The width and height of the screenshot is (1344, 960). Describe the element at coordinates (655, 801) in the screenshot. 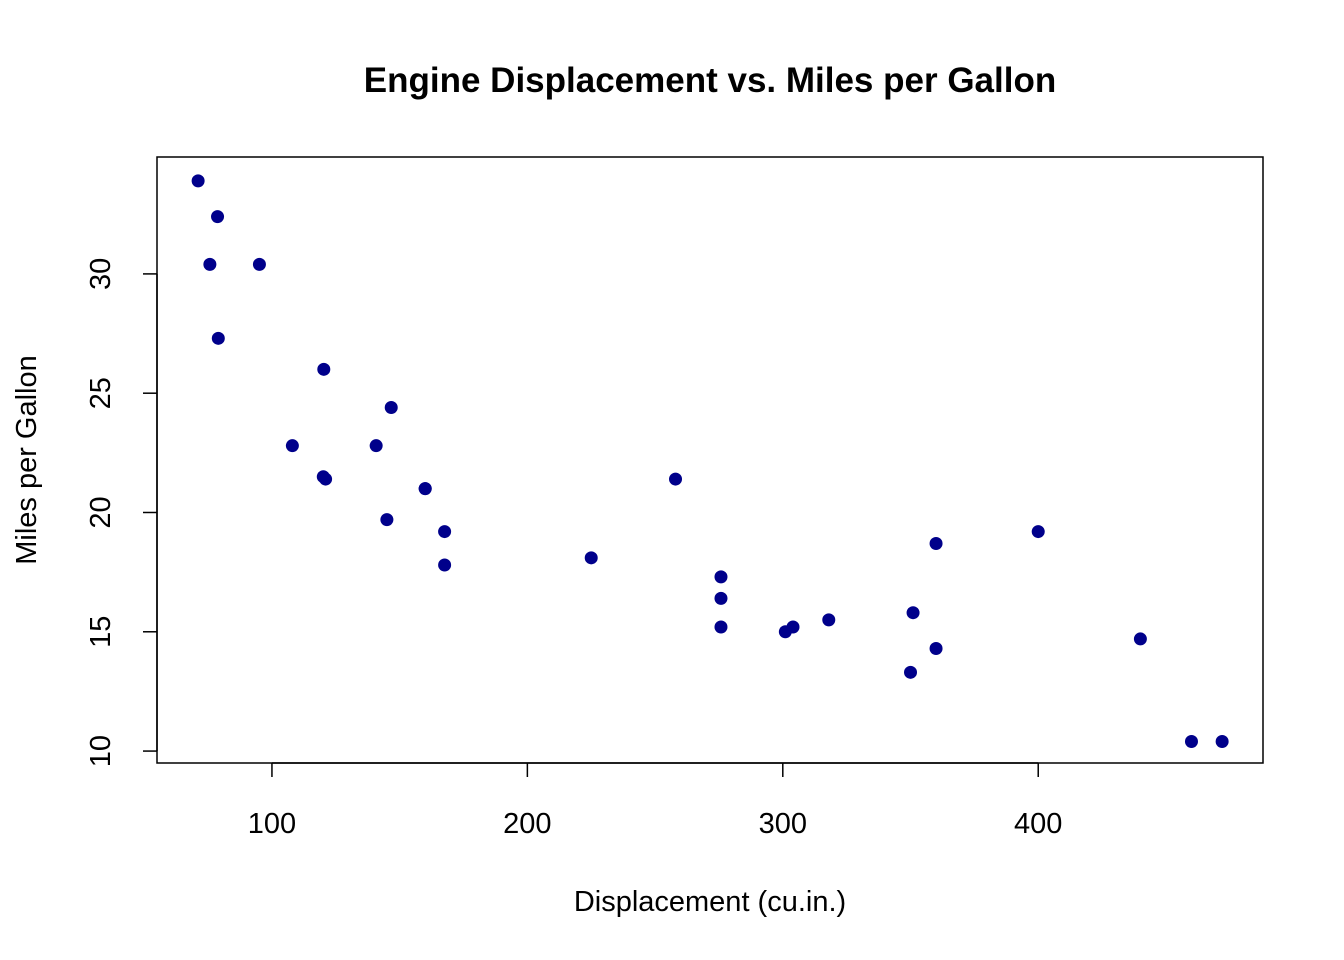

I see `x-axis: 100 200 300 400` at that location.